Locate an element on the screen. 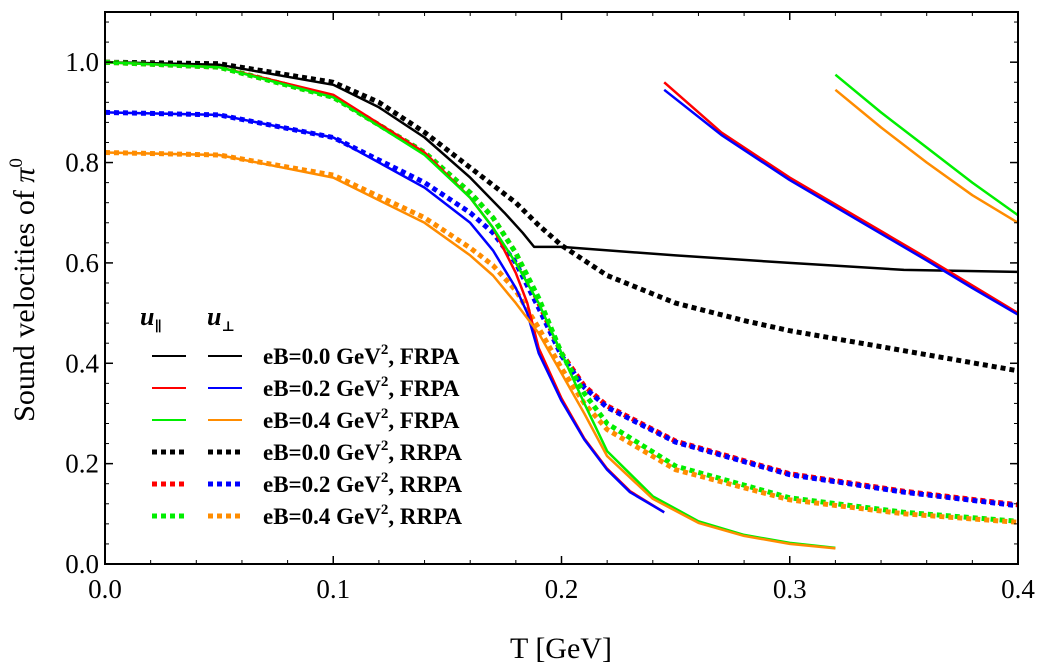 The width and height of the screenshot is (1055, 671). legend-entry-label: eB=0.2 GeV2, RRPA is located at coordinates (362, 483).